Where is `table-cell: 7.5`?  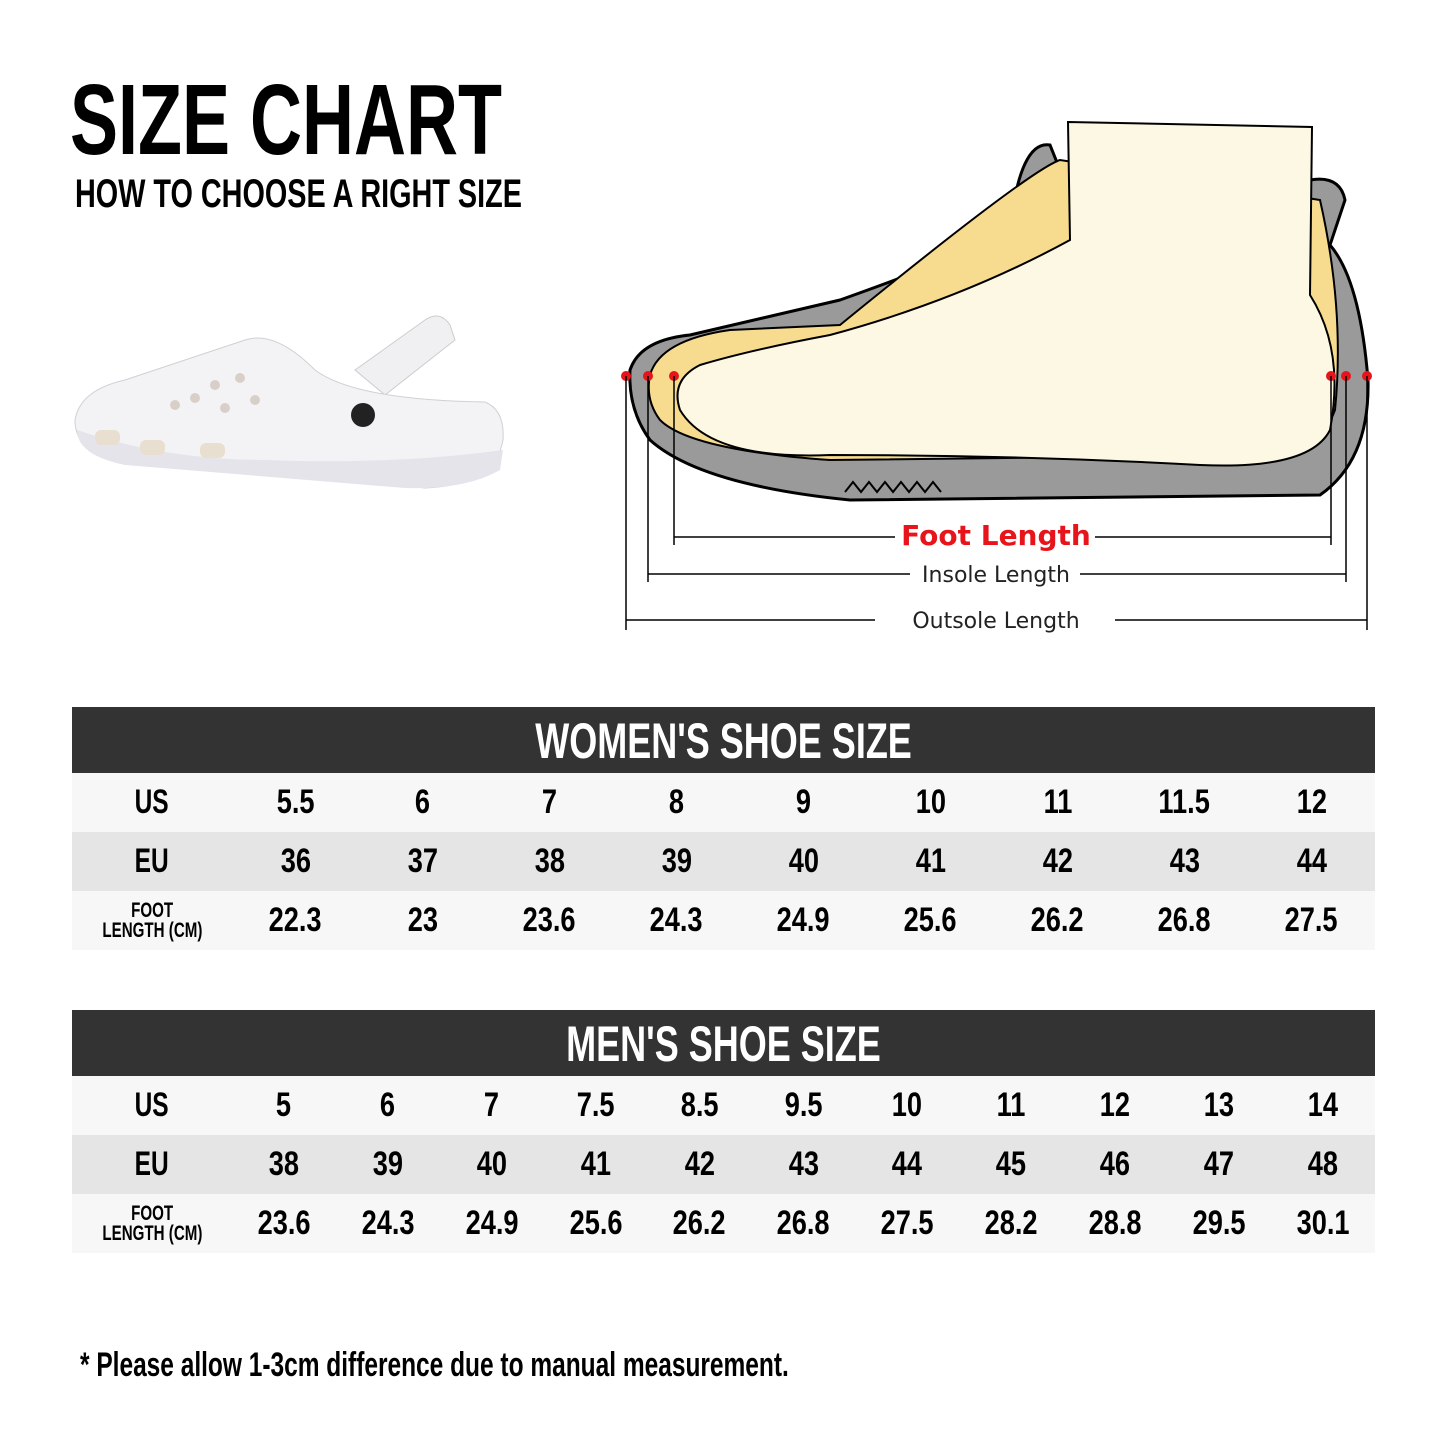 table-cell: 7.5 is located at coordinates (595, 1105).